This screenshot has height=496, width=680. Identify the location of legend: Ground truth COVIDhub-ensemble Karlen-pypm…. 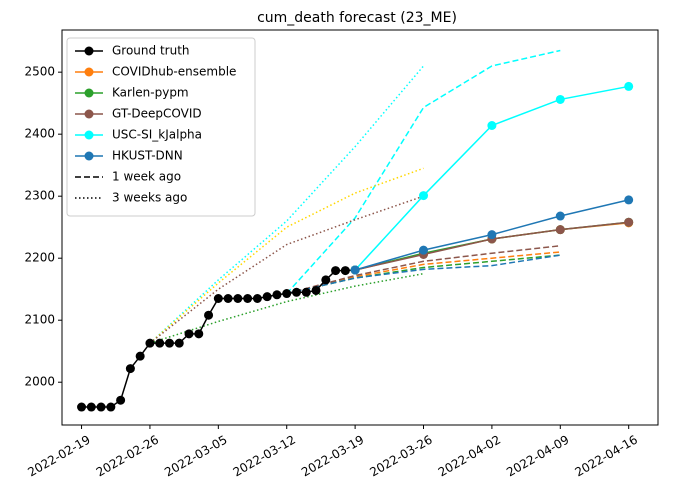
(161, 127).